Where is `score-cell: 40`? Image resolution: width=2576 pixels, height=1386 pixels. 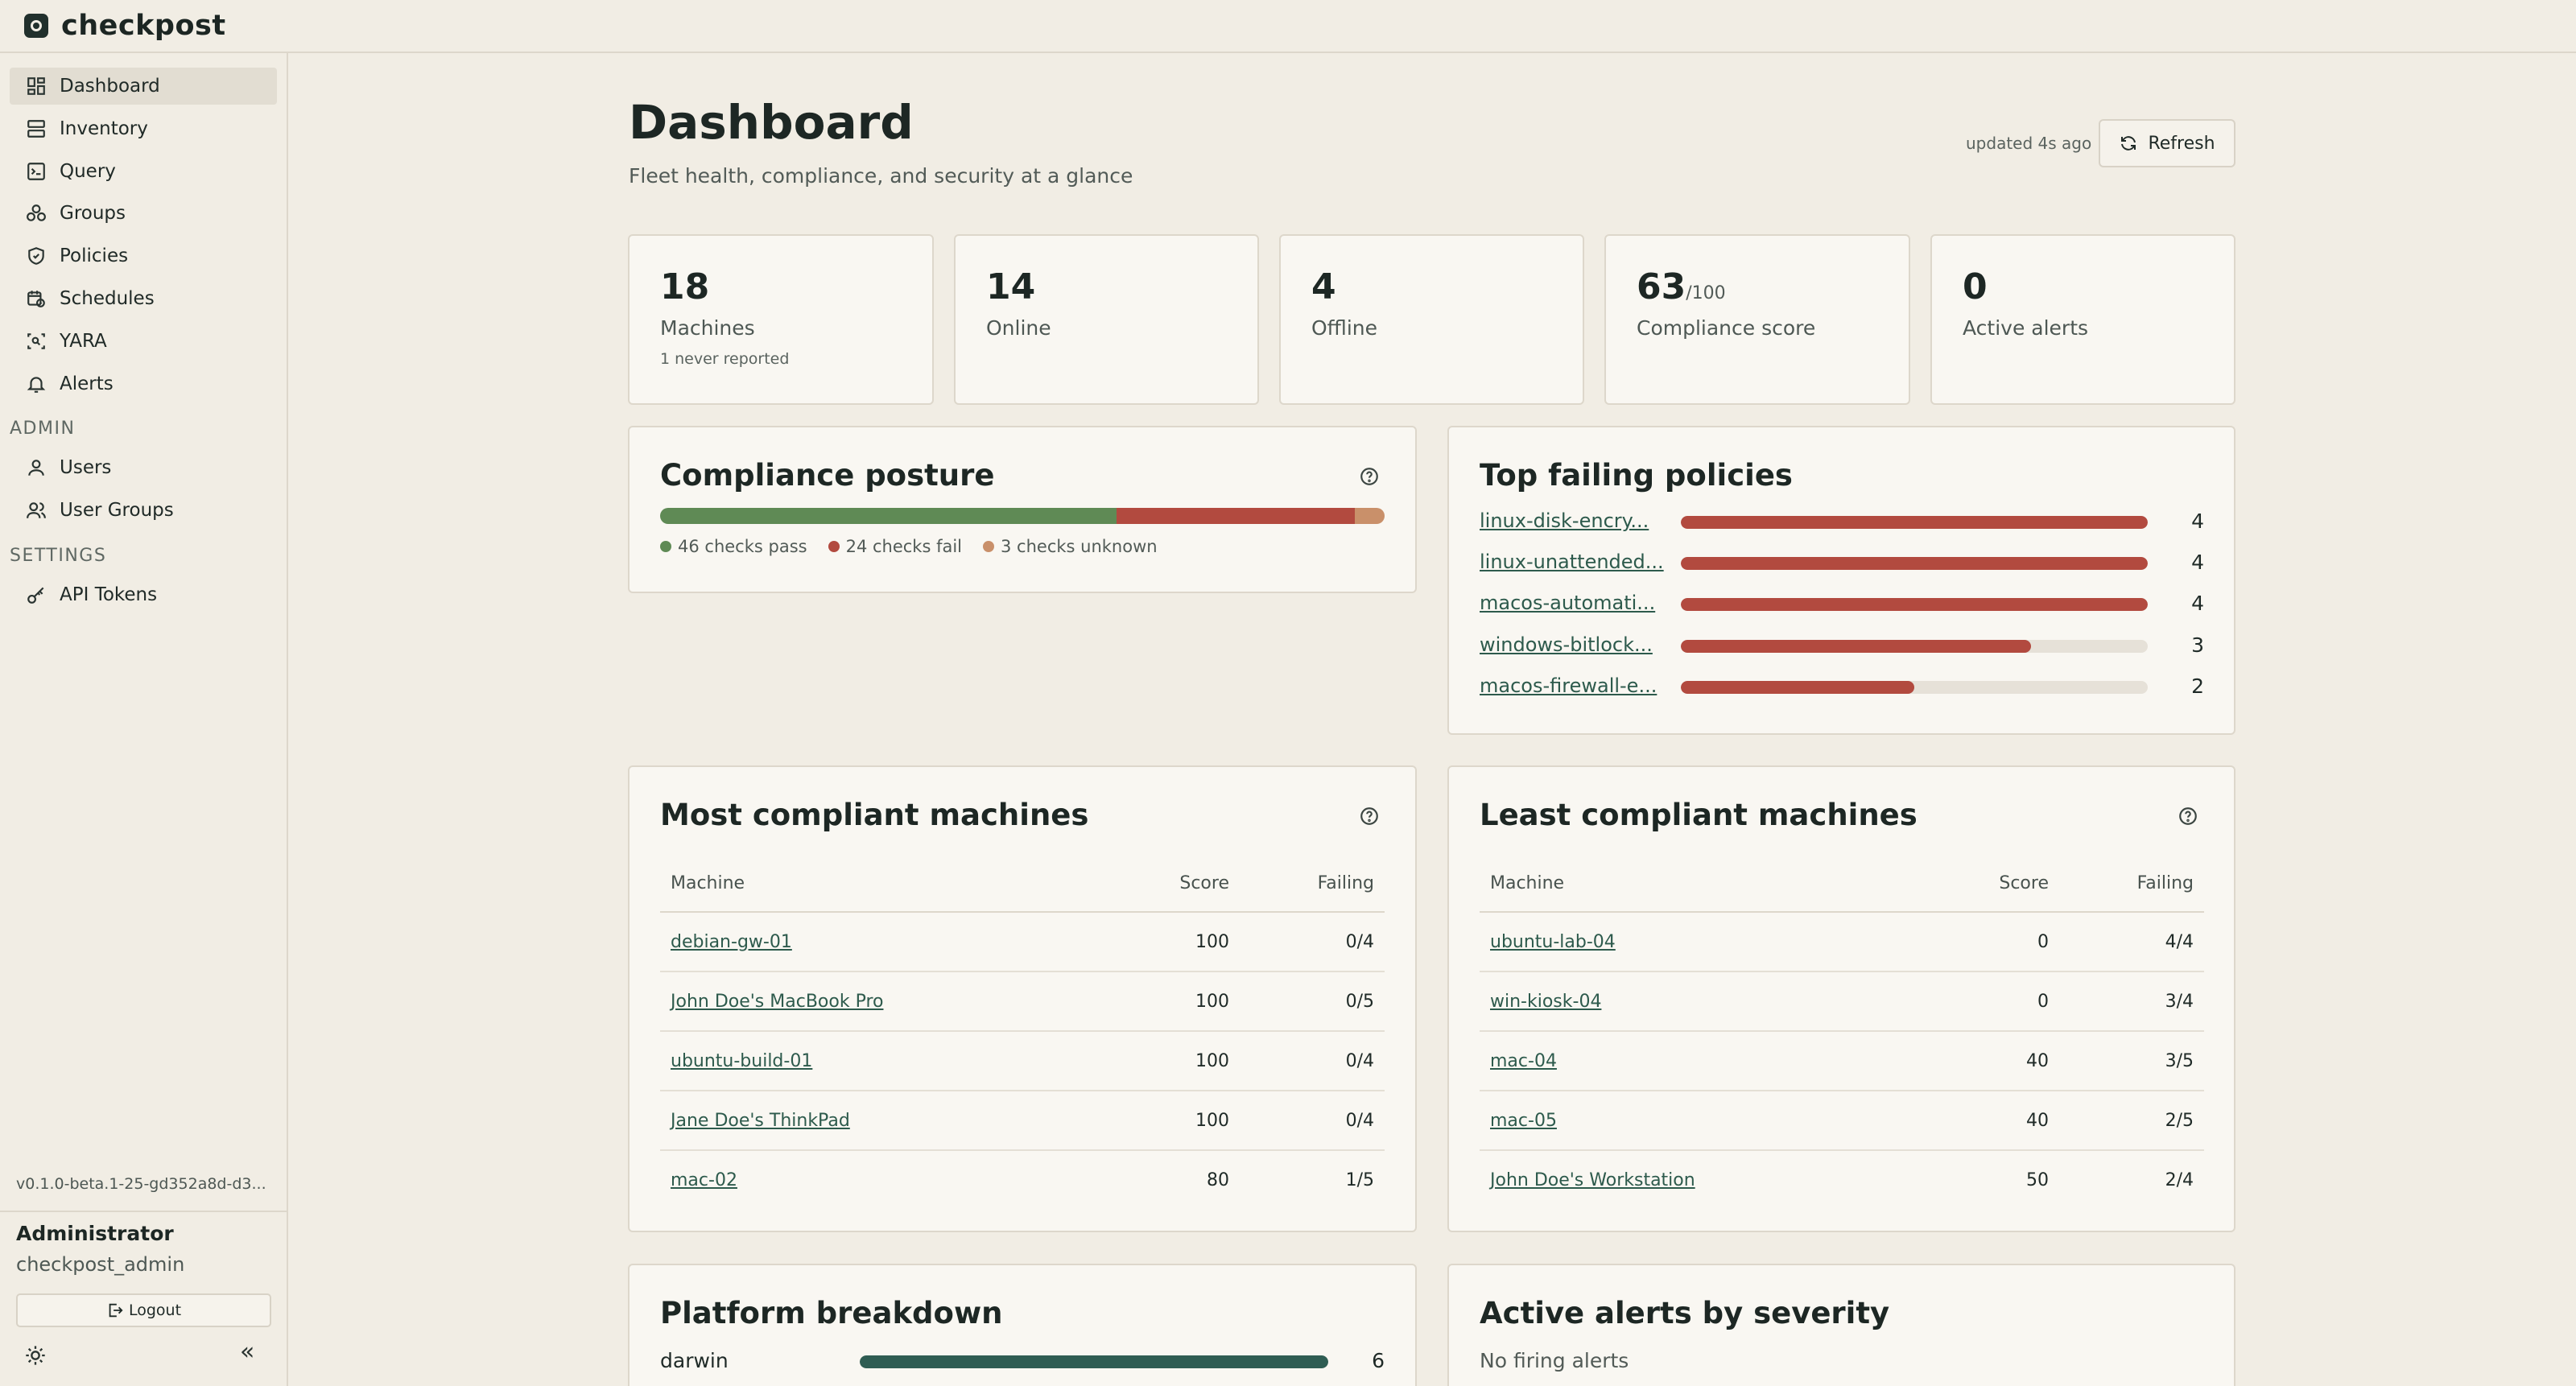
score-cell: 40 is located at coordinates (1990, 1061).